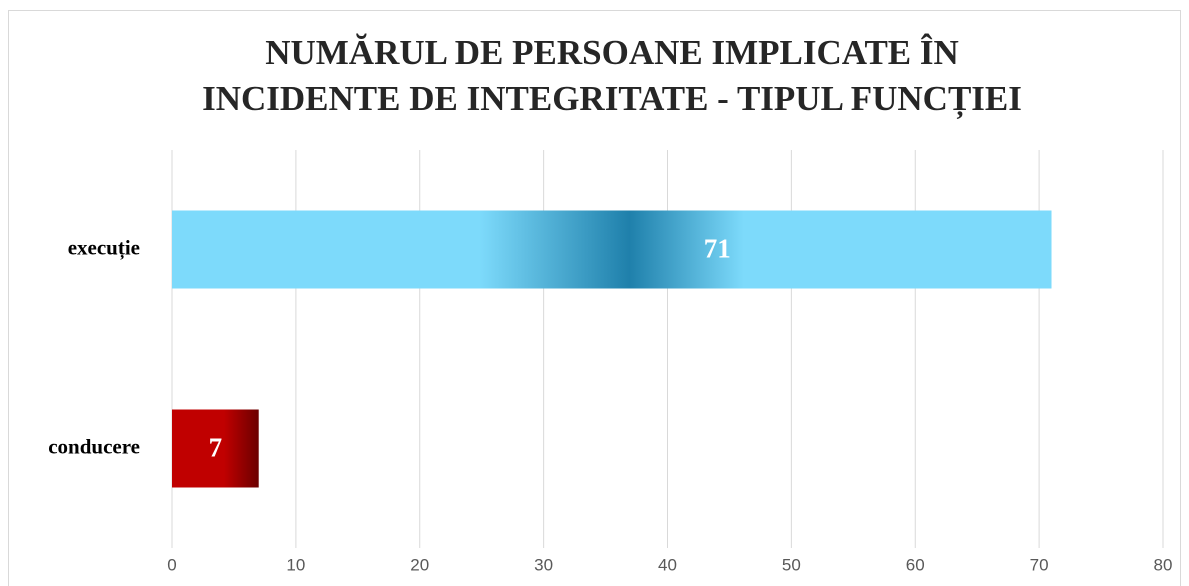 The height and width of the screenshot is (586, 1189). Describe the element at coordinates (419, 564) in the screenshot. I see `x-tick-label: 20` at that location.